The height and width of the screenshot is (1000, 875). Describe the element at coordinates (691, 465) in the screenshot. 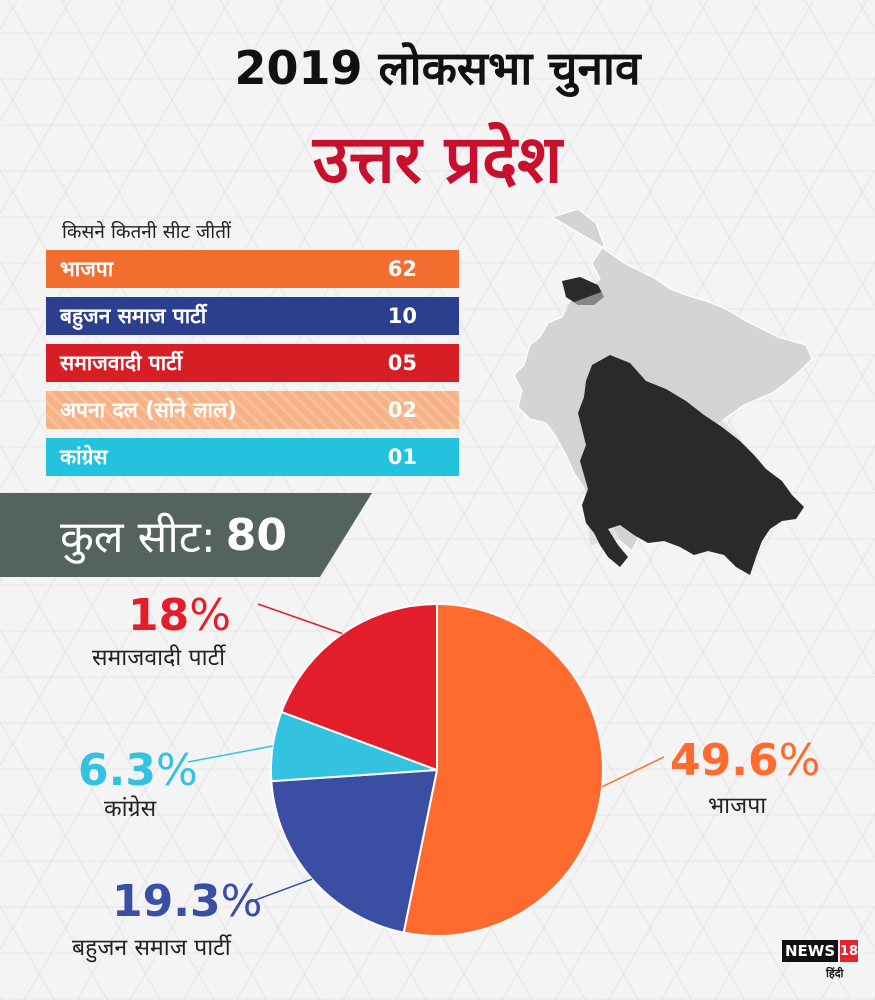

I see `uttar-pradesh-zoomed` at that location.